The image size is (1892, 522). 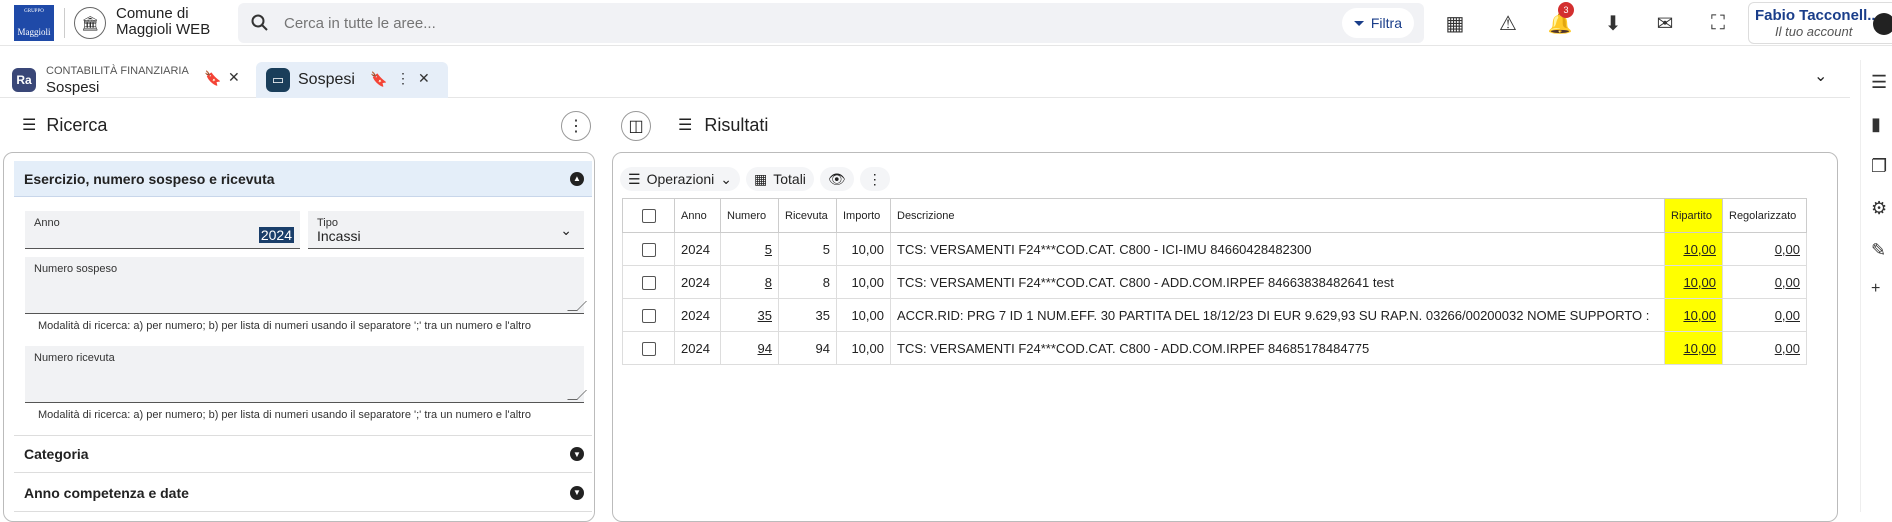 What do you see at coordinates (339, 236) in the screenshot?
I see `tipo-value: Incassi` at bounding box center [339, 236].